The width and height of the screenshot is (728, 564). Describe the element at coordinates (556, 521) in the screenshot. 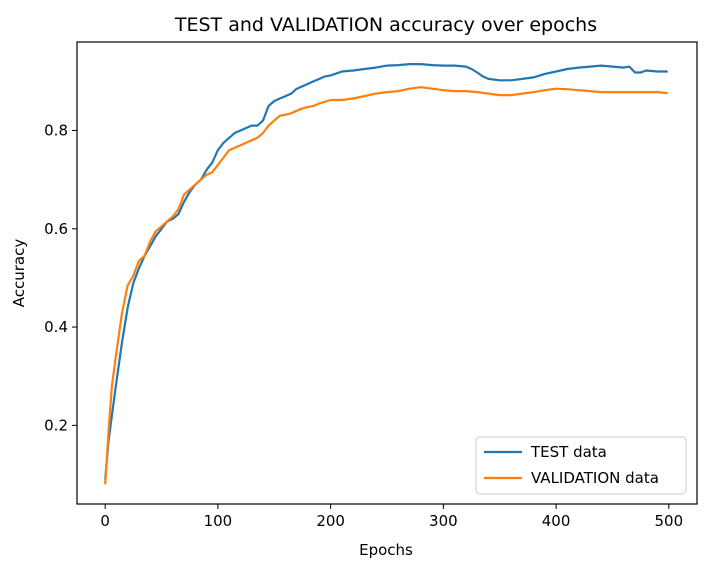

I see `x-tick-label: 400` at that location.